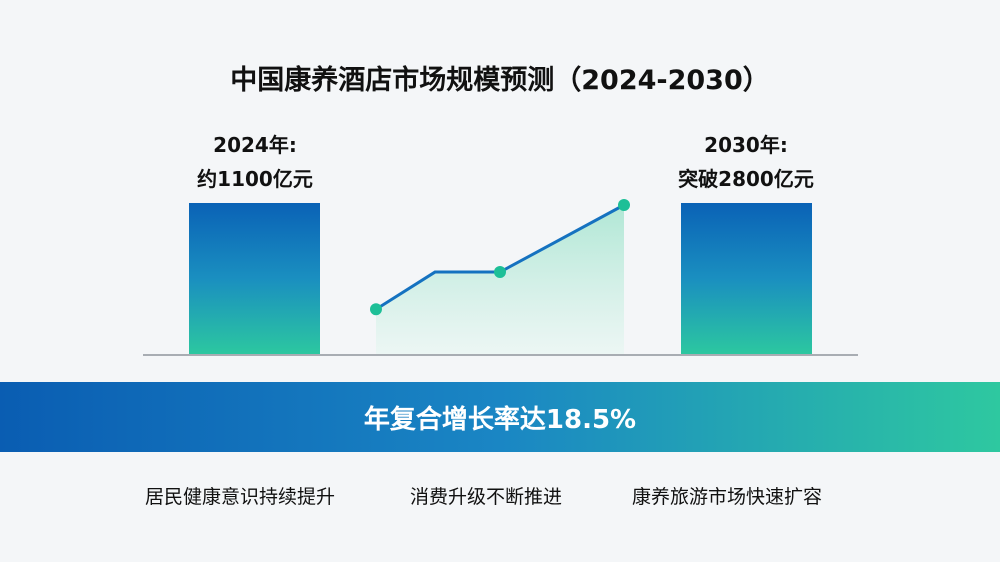 This screenshot has height=562, width=1000. What do you see at coordinates (746, 179) in the screenshot?
I see `bar-label-value: 突破2800亿元` at bounding box center [746, 179].